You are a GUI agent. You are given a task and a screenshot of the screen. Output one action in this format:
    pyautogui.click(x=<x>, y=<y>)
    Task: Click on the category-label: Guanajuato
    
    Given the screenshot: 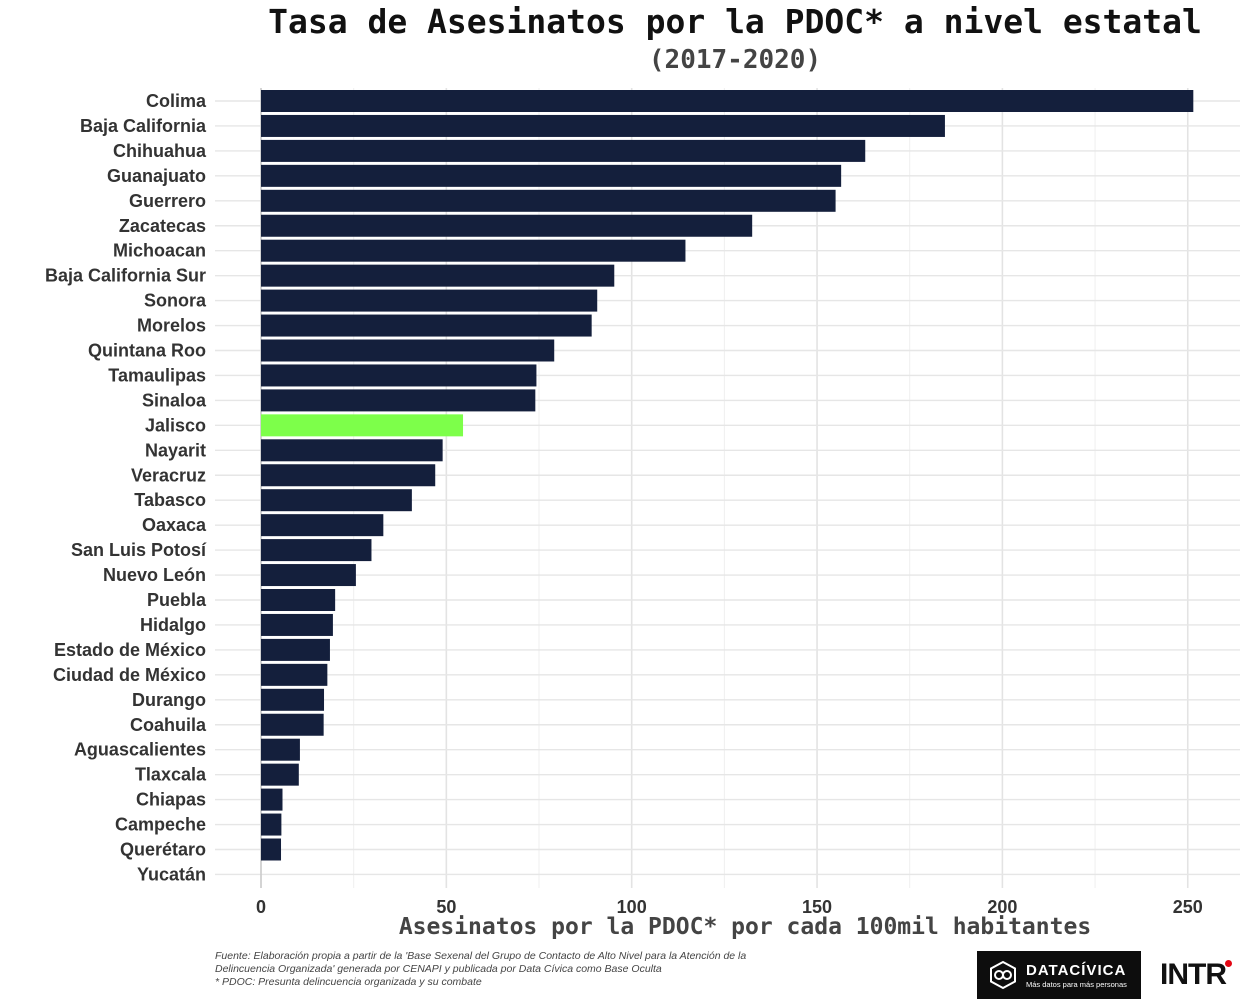 What is the action you would take?
    pyautogui.click(x=156, y=176)
    